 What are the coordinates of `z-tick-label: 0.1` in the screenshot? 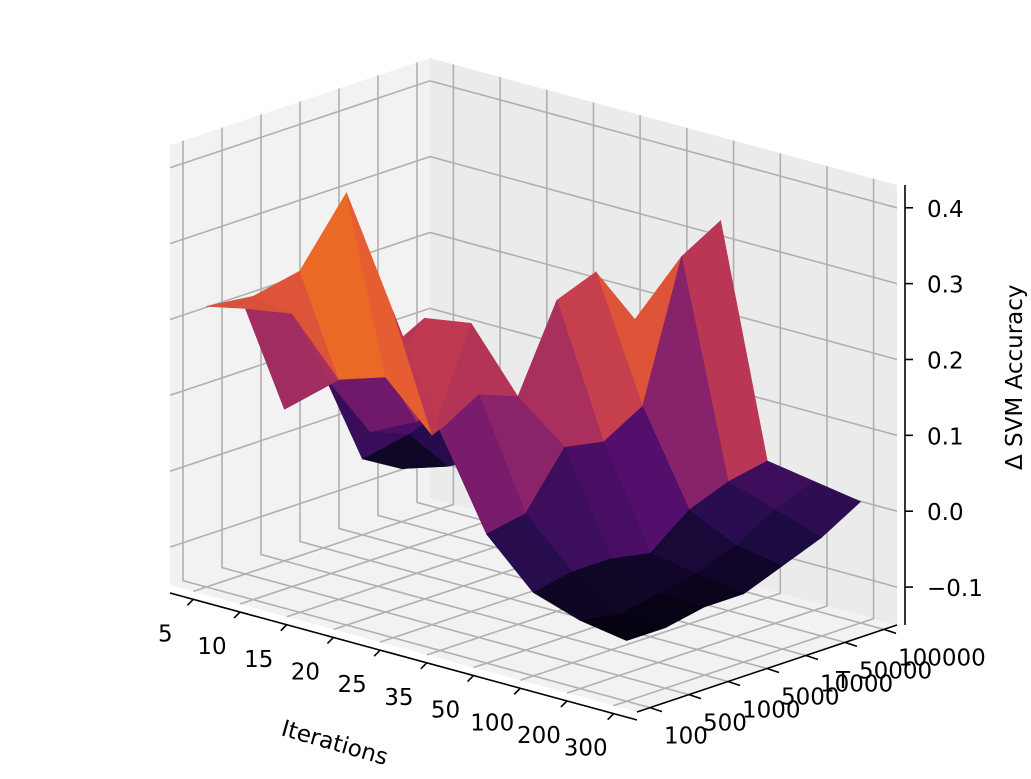 It's located at (945, 437).